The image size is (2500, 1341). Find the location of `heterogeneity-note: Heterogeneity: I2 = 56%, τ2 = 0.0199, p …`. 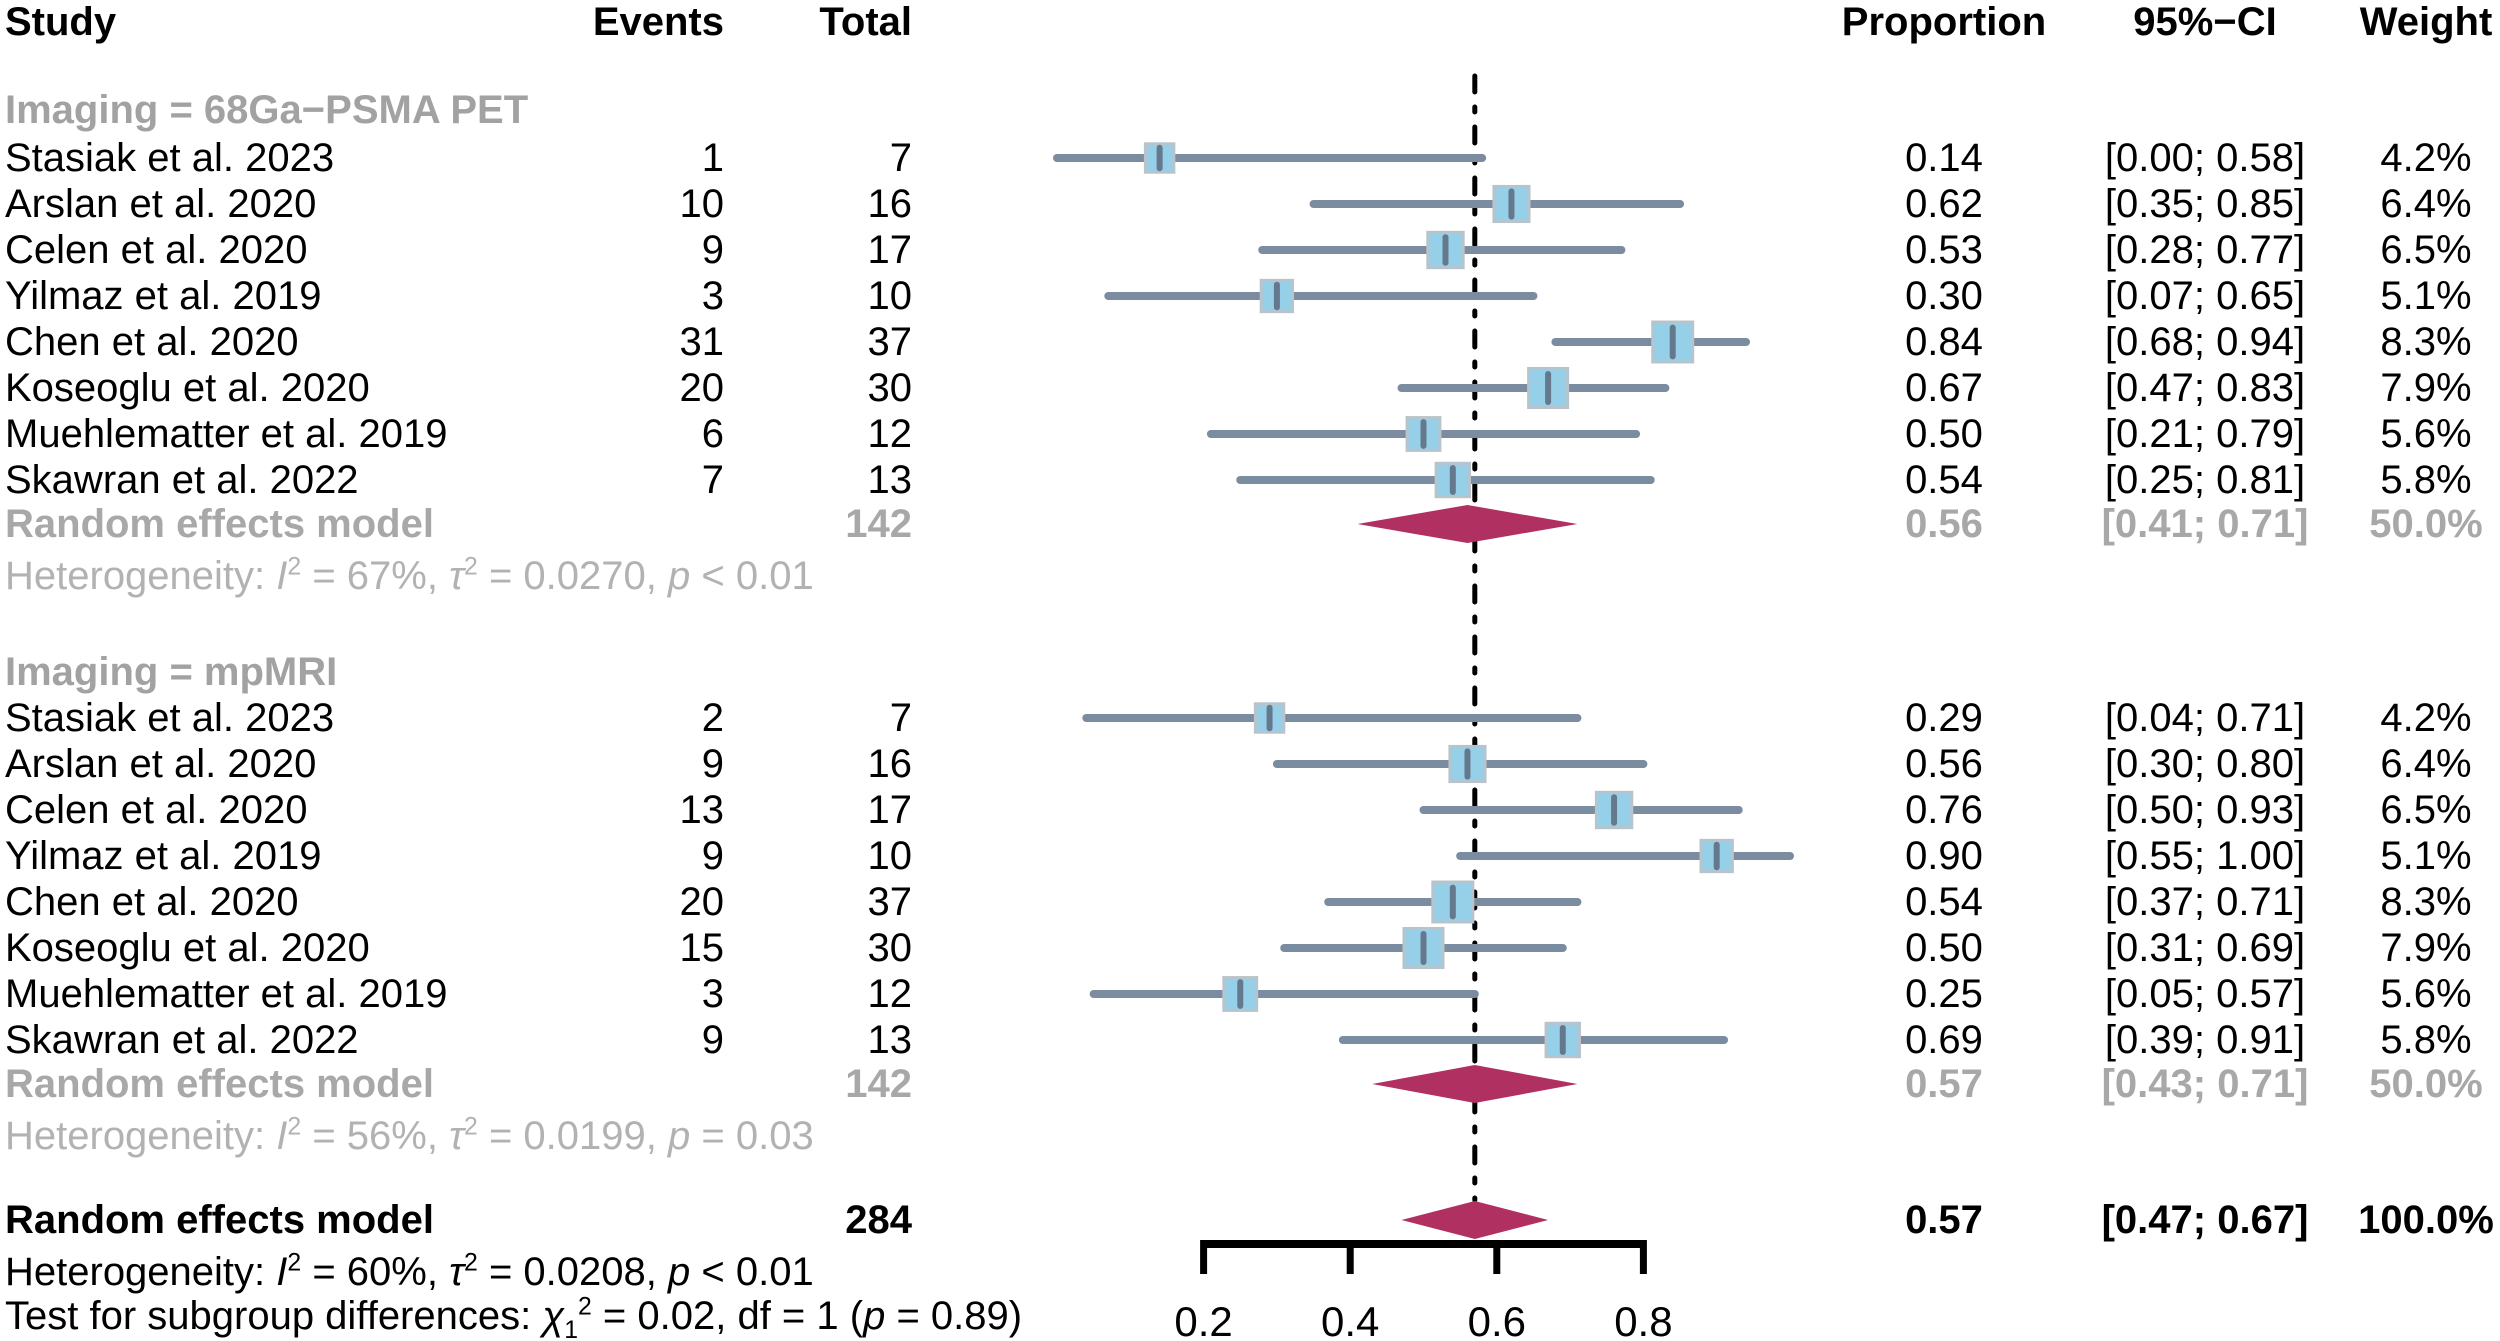

heterogeneity-note: Heterogeneity: I2 = 56%, τ2 = 0.0199, p … is located at coordinates (409, 1135).